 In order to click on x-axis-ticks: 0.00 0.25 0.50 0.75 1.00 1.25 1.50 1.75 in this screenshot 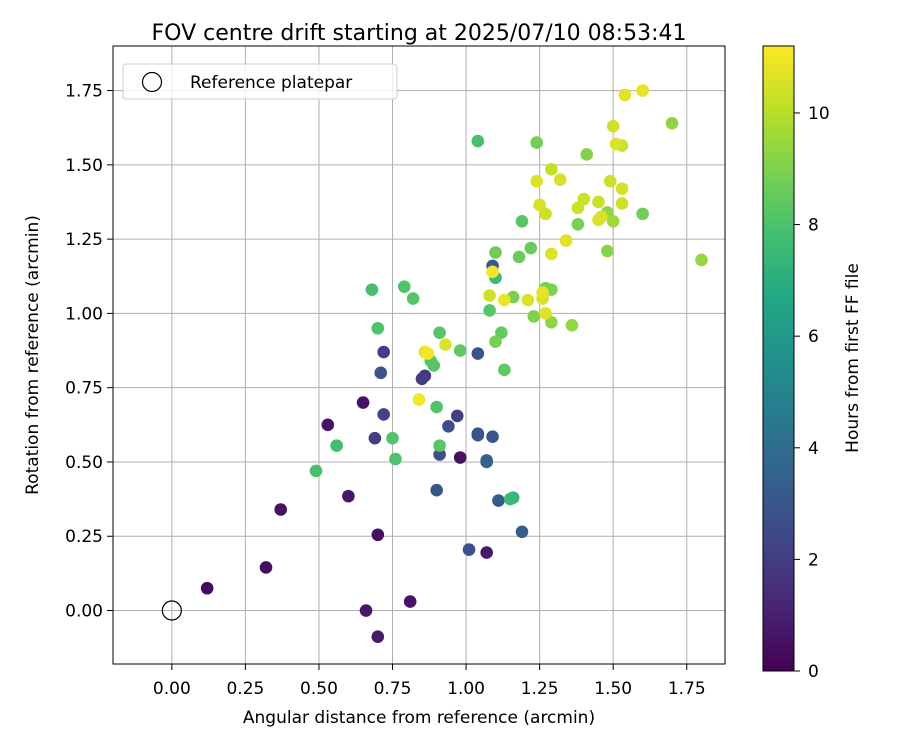, I will do `click(429, 681)`.